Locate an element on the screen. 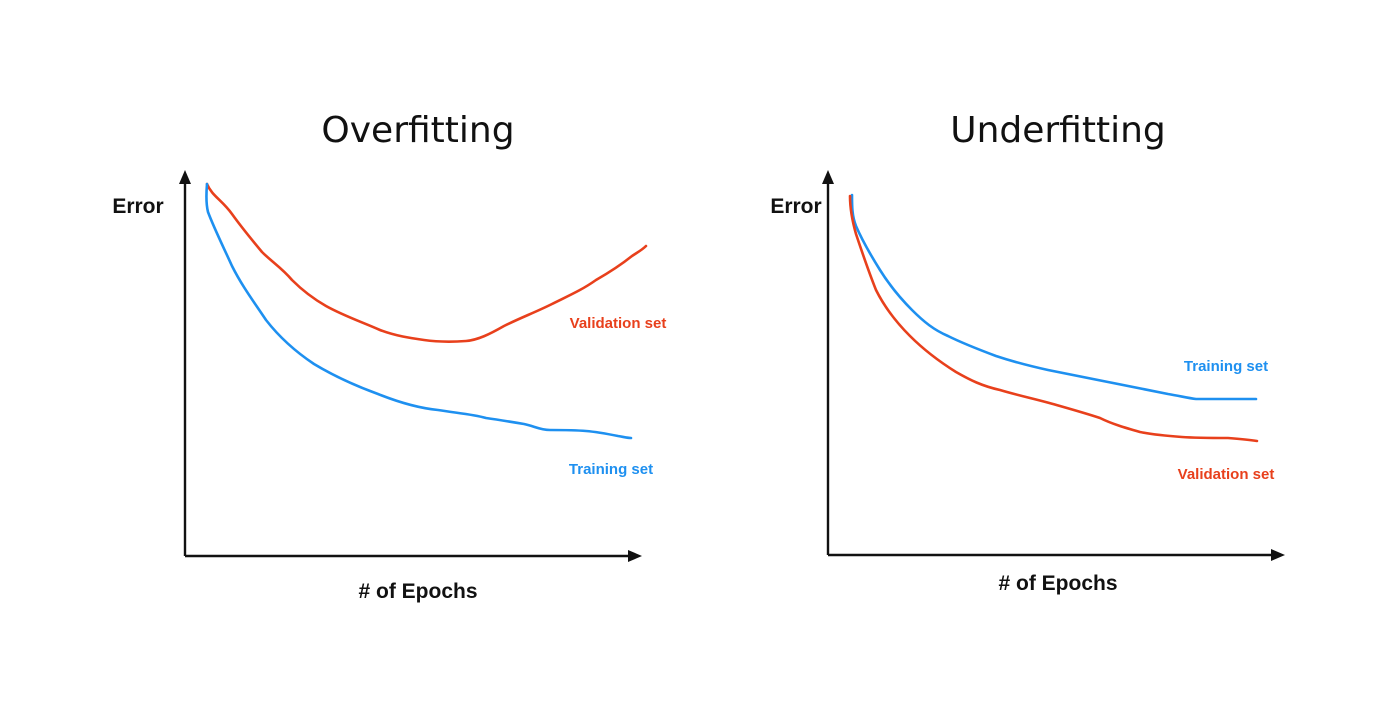 Image resolution: width=1400 pixels, height=718 pixels. panel-title: Underfitting is located at coordinates (1058, 130).